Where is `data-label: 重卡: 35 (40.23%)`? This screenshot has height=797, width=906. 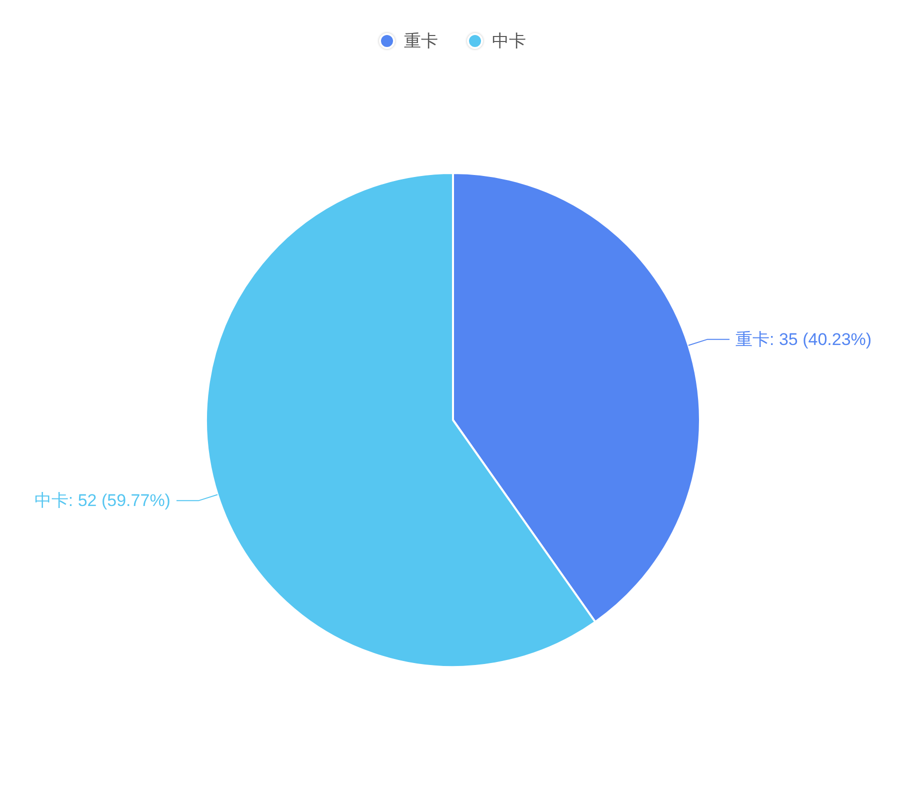
data-label: 重卡: 35 (40.23%) is located at coordinates (804, 339).